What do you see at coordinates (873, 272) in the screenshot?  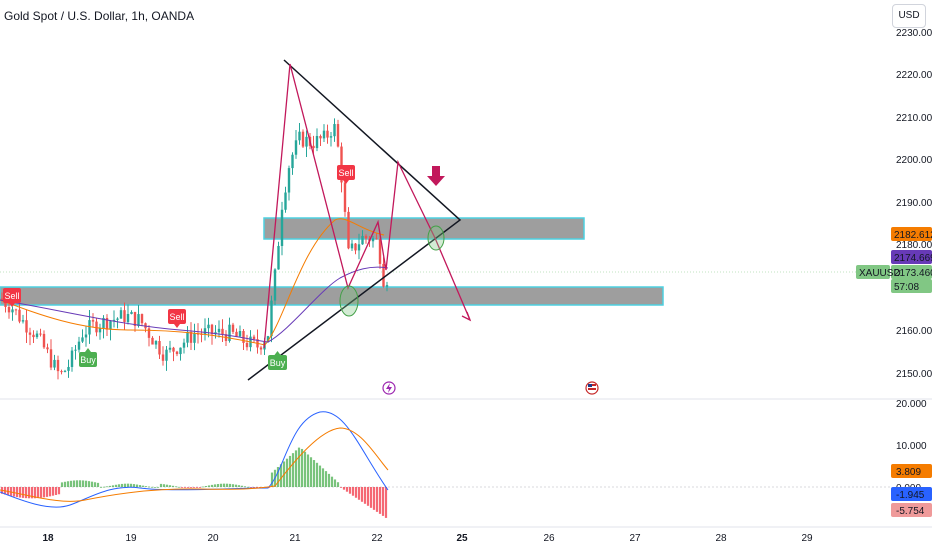 I see `symbol-tag-bg` at bounding box center [873, 272].